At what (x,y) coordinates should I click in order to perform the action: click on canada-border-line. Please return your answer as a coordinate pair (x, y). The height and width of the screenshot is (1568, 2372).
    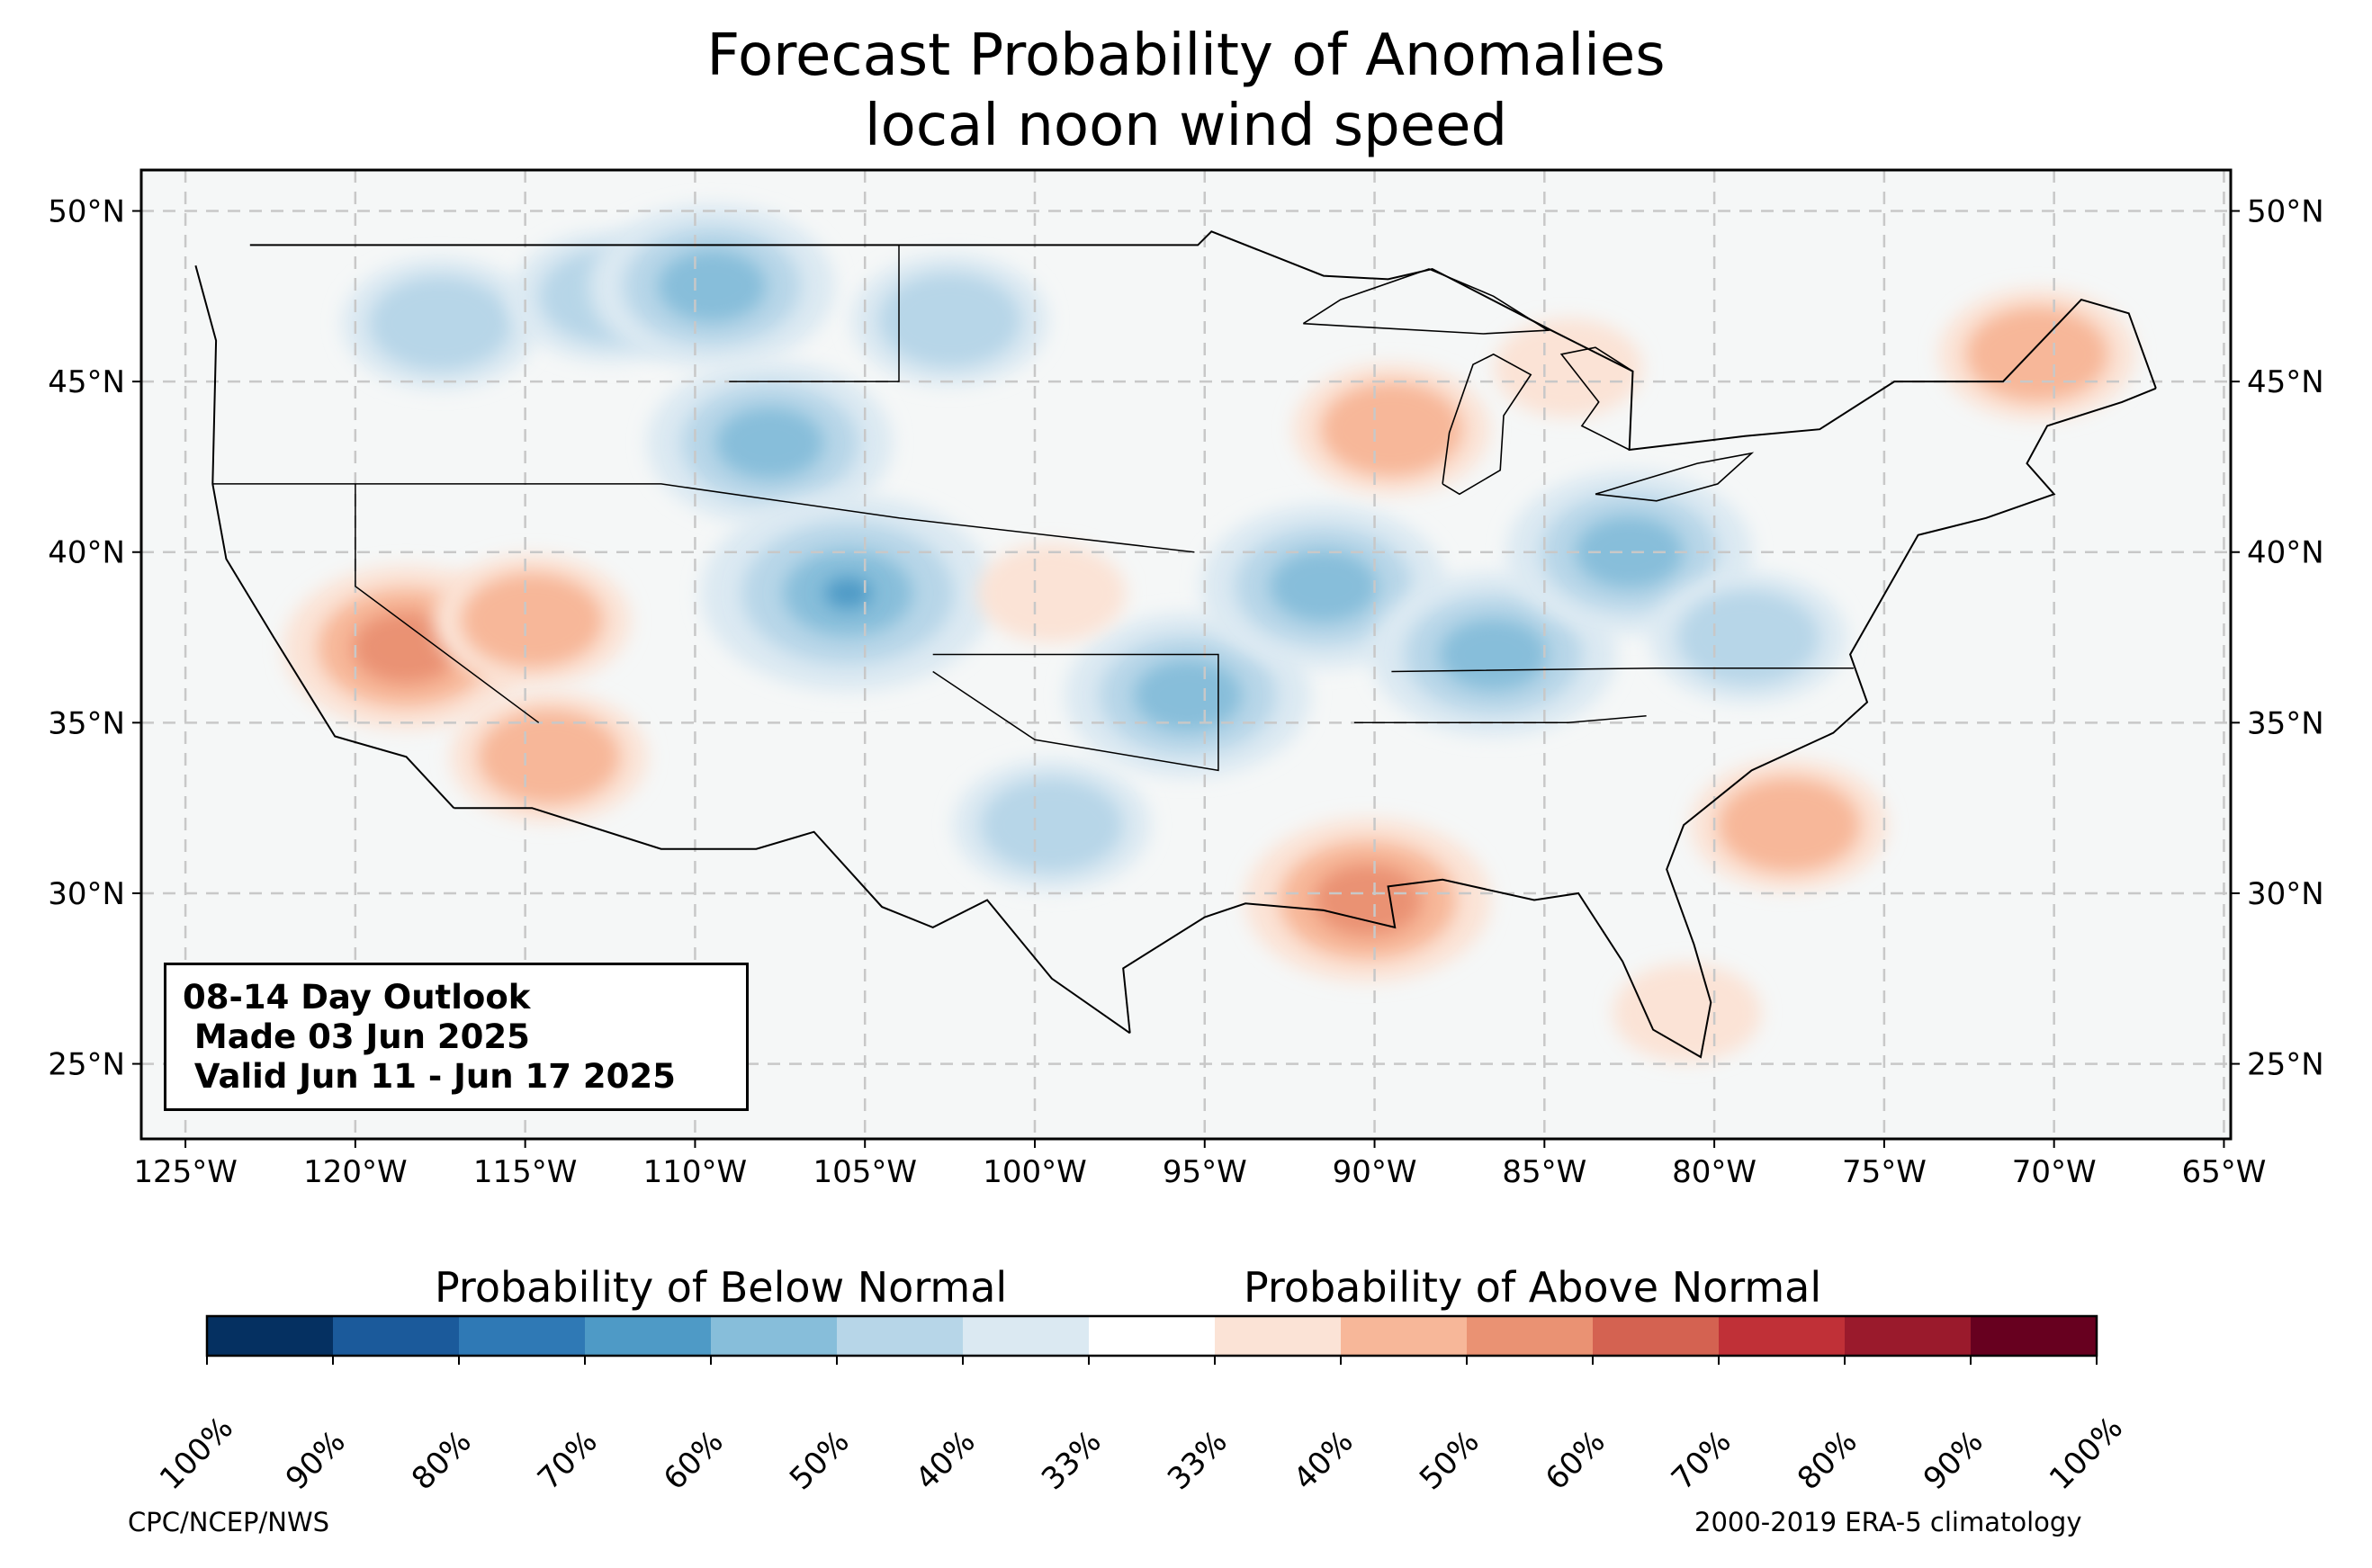
    Looking at the image, I should click on (1203, 341).